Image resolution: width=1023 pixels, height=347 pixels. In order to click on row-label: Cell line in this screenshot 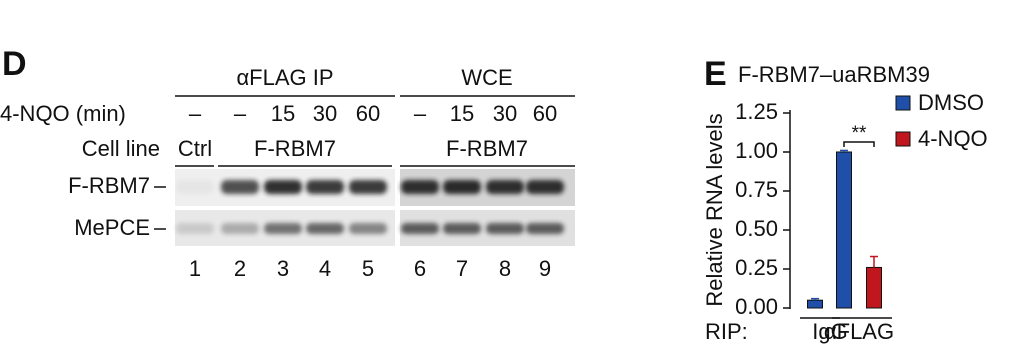, I will do `click(121, 148)`.